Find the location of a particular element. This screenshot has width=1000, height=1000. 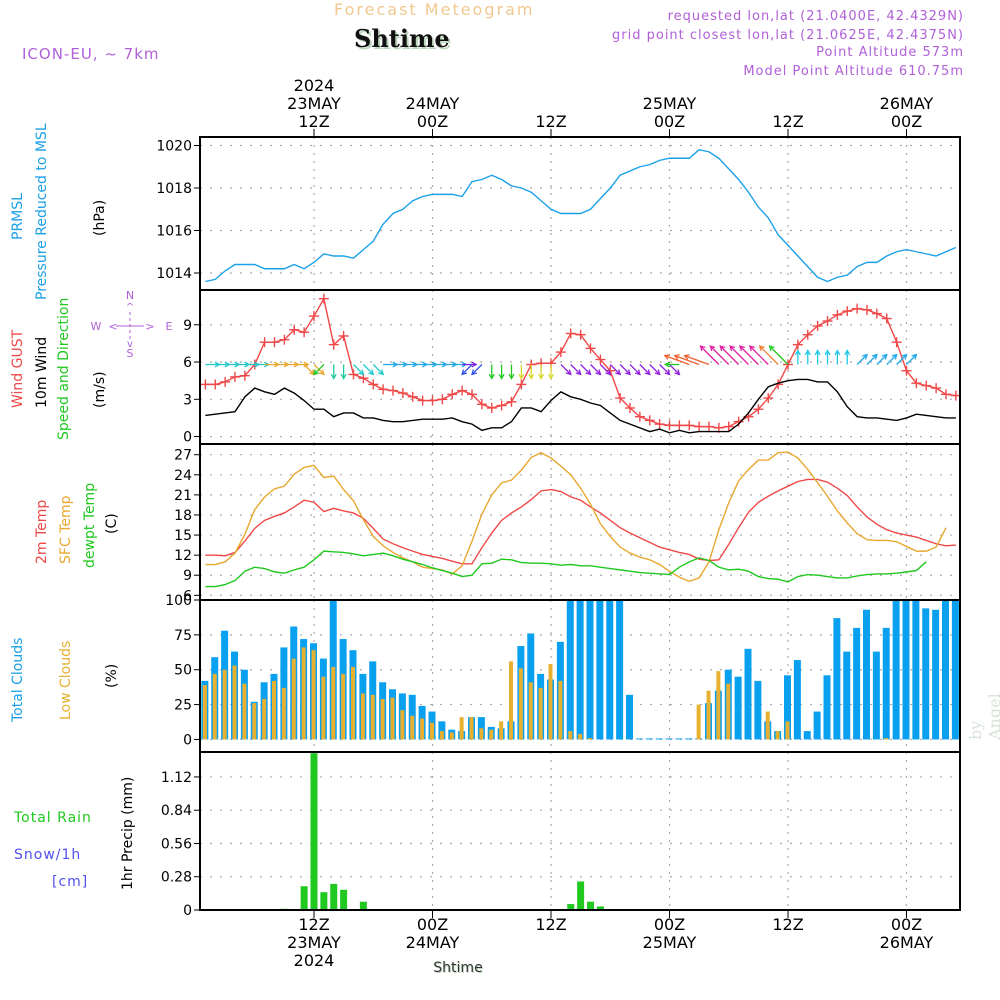

y-tick-label: 21 is located at coordinates (183, 496).